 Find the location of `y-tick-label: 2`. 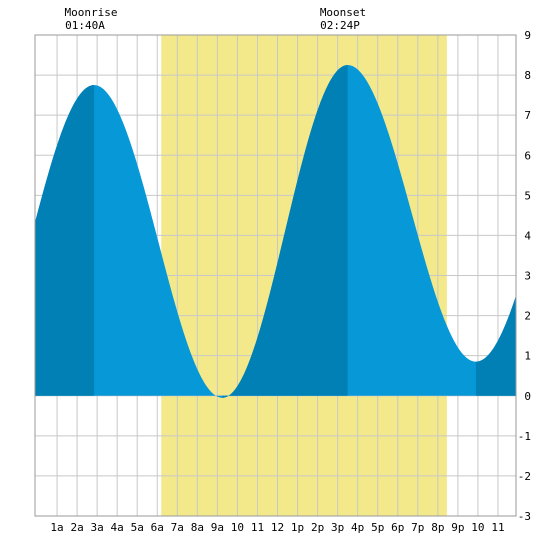

y-tick-label: 2 is located at coordinates (527, 316).